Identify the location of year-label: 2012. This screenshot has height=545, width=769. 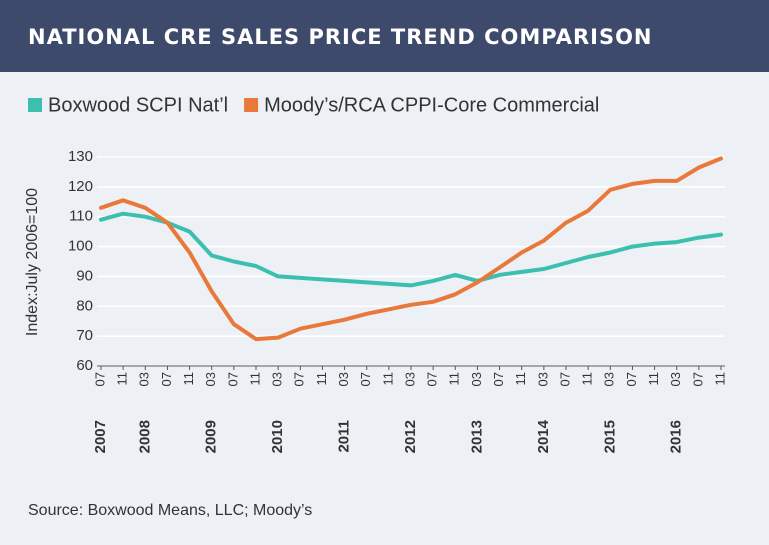
(410, 436).